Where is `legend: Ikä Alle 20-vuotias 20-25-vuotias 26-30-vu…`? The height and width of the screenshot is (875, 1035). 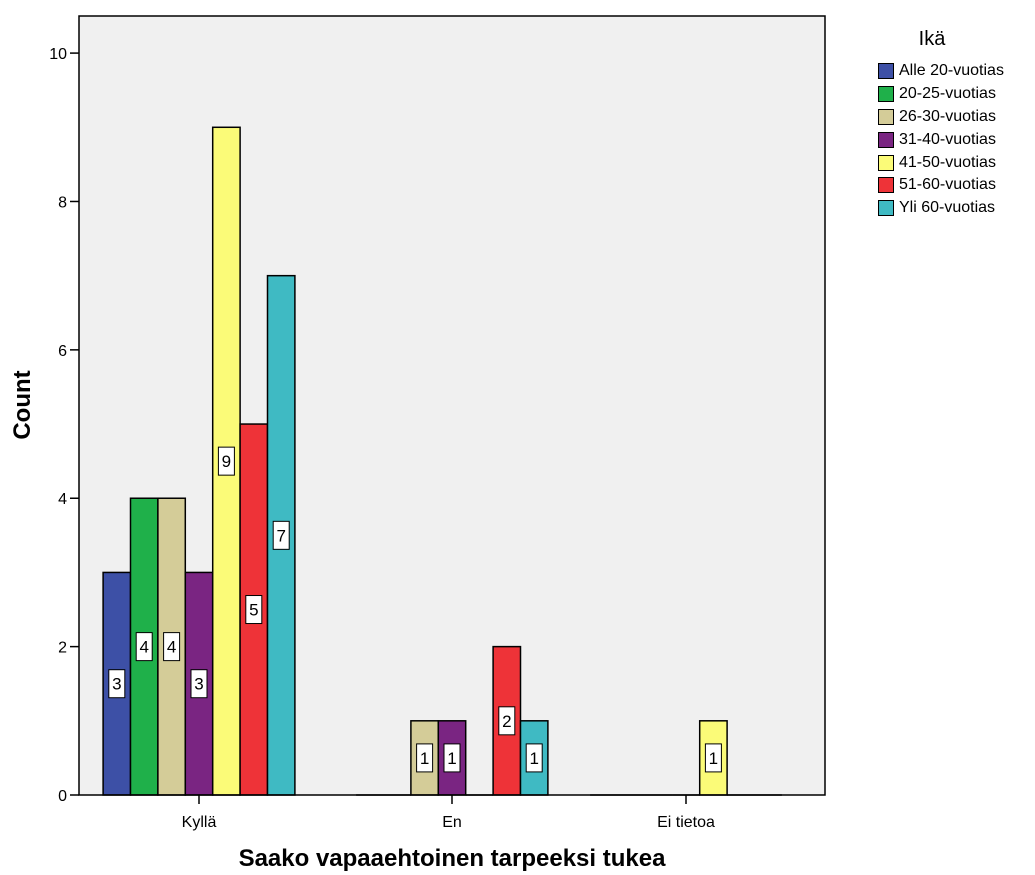 legend: Ikä Alle 20-vuotias 20-25-vuotias 26-30-vu… is located at coordinates (956, 124).